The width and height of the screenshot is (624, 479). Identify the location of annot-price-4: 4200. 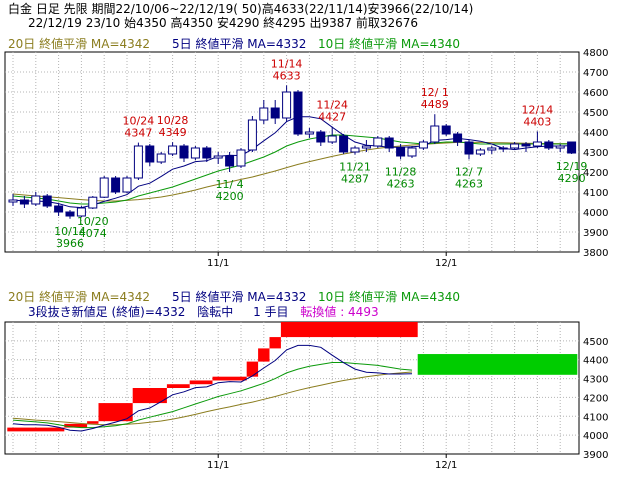
(230, 196).